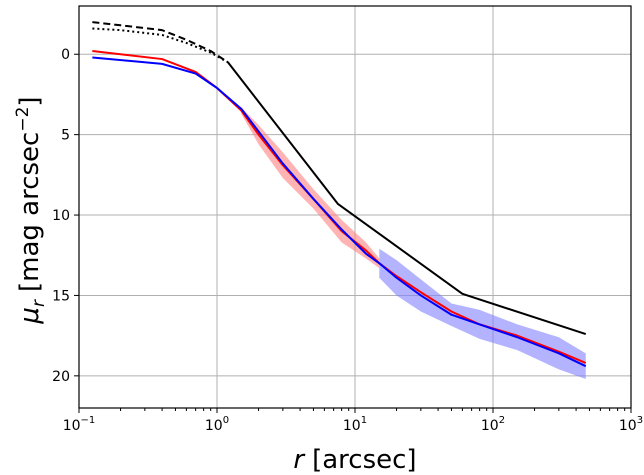 The height and width of the screenshot is (475, 644). Describe the element at coordinates (61, 296) in the screenshot. I see `y-tick-label: 15` at that location.